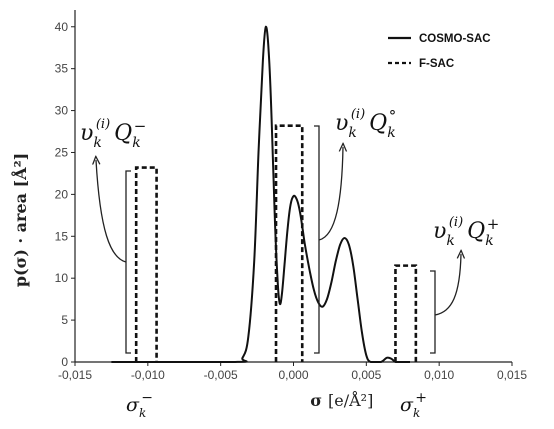 This screenshot has height=429, width=554. What do you see at coordinates (445, 304) in the screenshot?
I see `bracket-right` at bounding box center [445, 304].